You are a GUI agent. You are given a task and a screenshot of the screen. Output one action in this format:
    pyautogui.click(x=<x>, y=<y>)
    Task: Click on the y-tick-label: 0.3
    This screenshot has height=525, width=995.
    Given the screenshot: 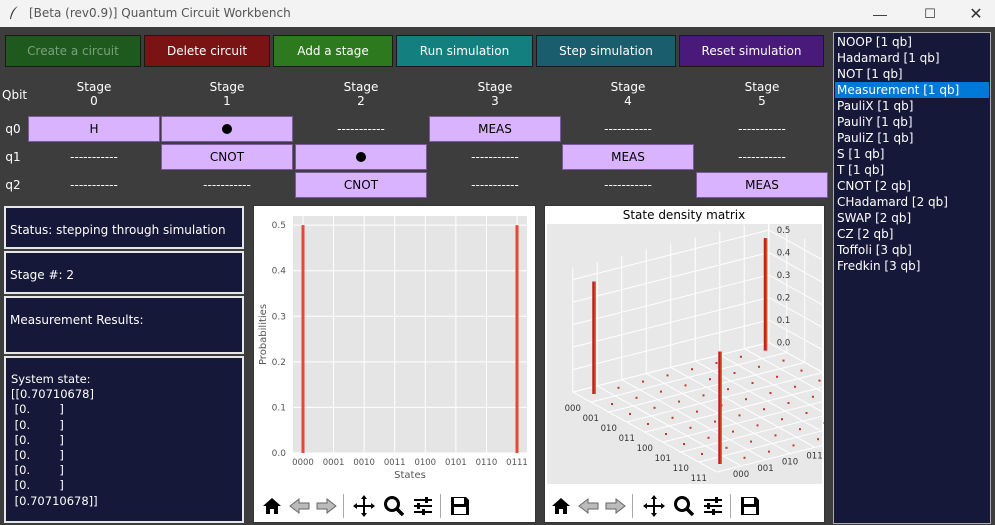 What is the action you would take?
    pyautogui.click(x=279, y=317)
    